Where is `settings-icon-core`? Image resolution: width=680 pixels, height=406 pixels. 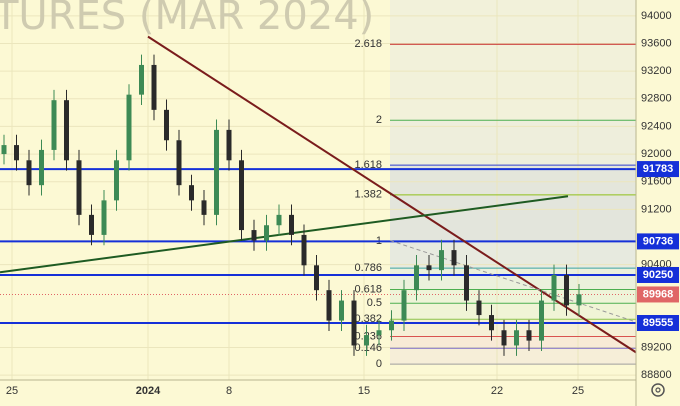
settings-icon-core is located at coordinates (658, 390).